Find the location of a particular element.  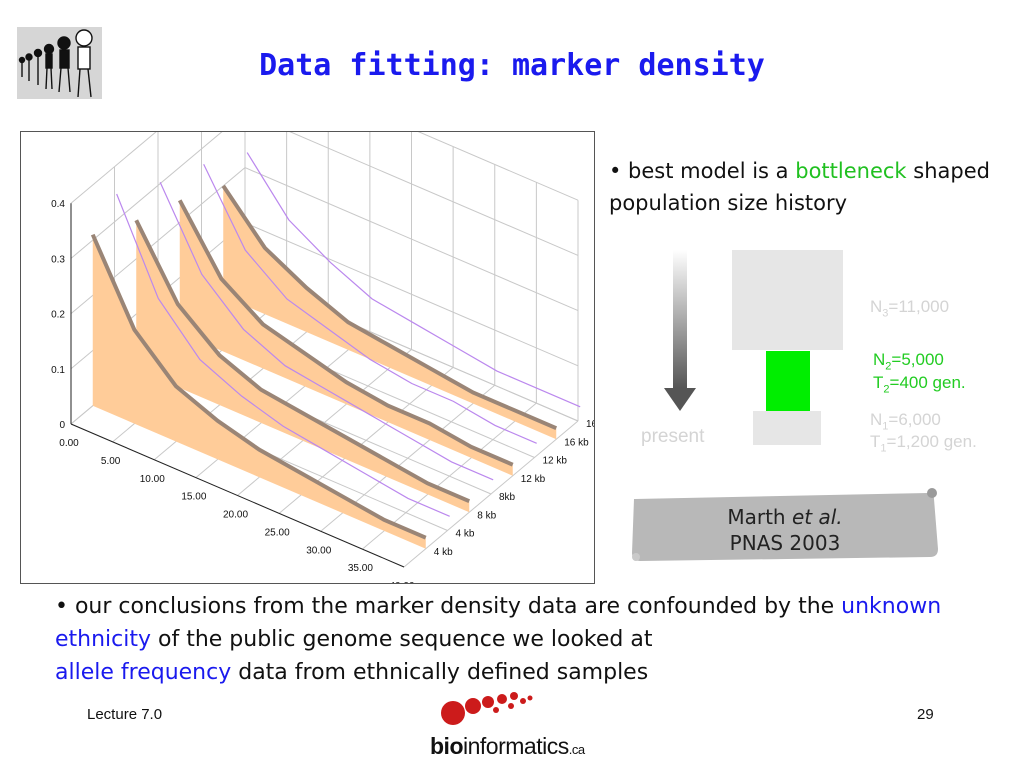

depth-tick-label: 8 kb is located at coordinates (486, 515).